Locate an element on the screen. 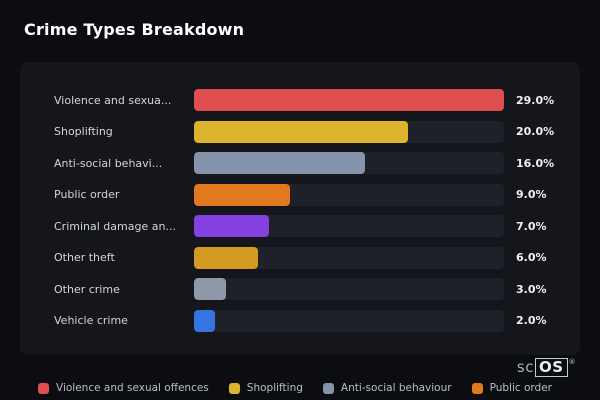  bar-row: Vehicle crime 2.0% is located at coordinates (306, 321).